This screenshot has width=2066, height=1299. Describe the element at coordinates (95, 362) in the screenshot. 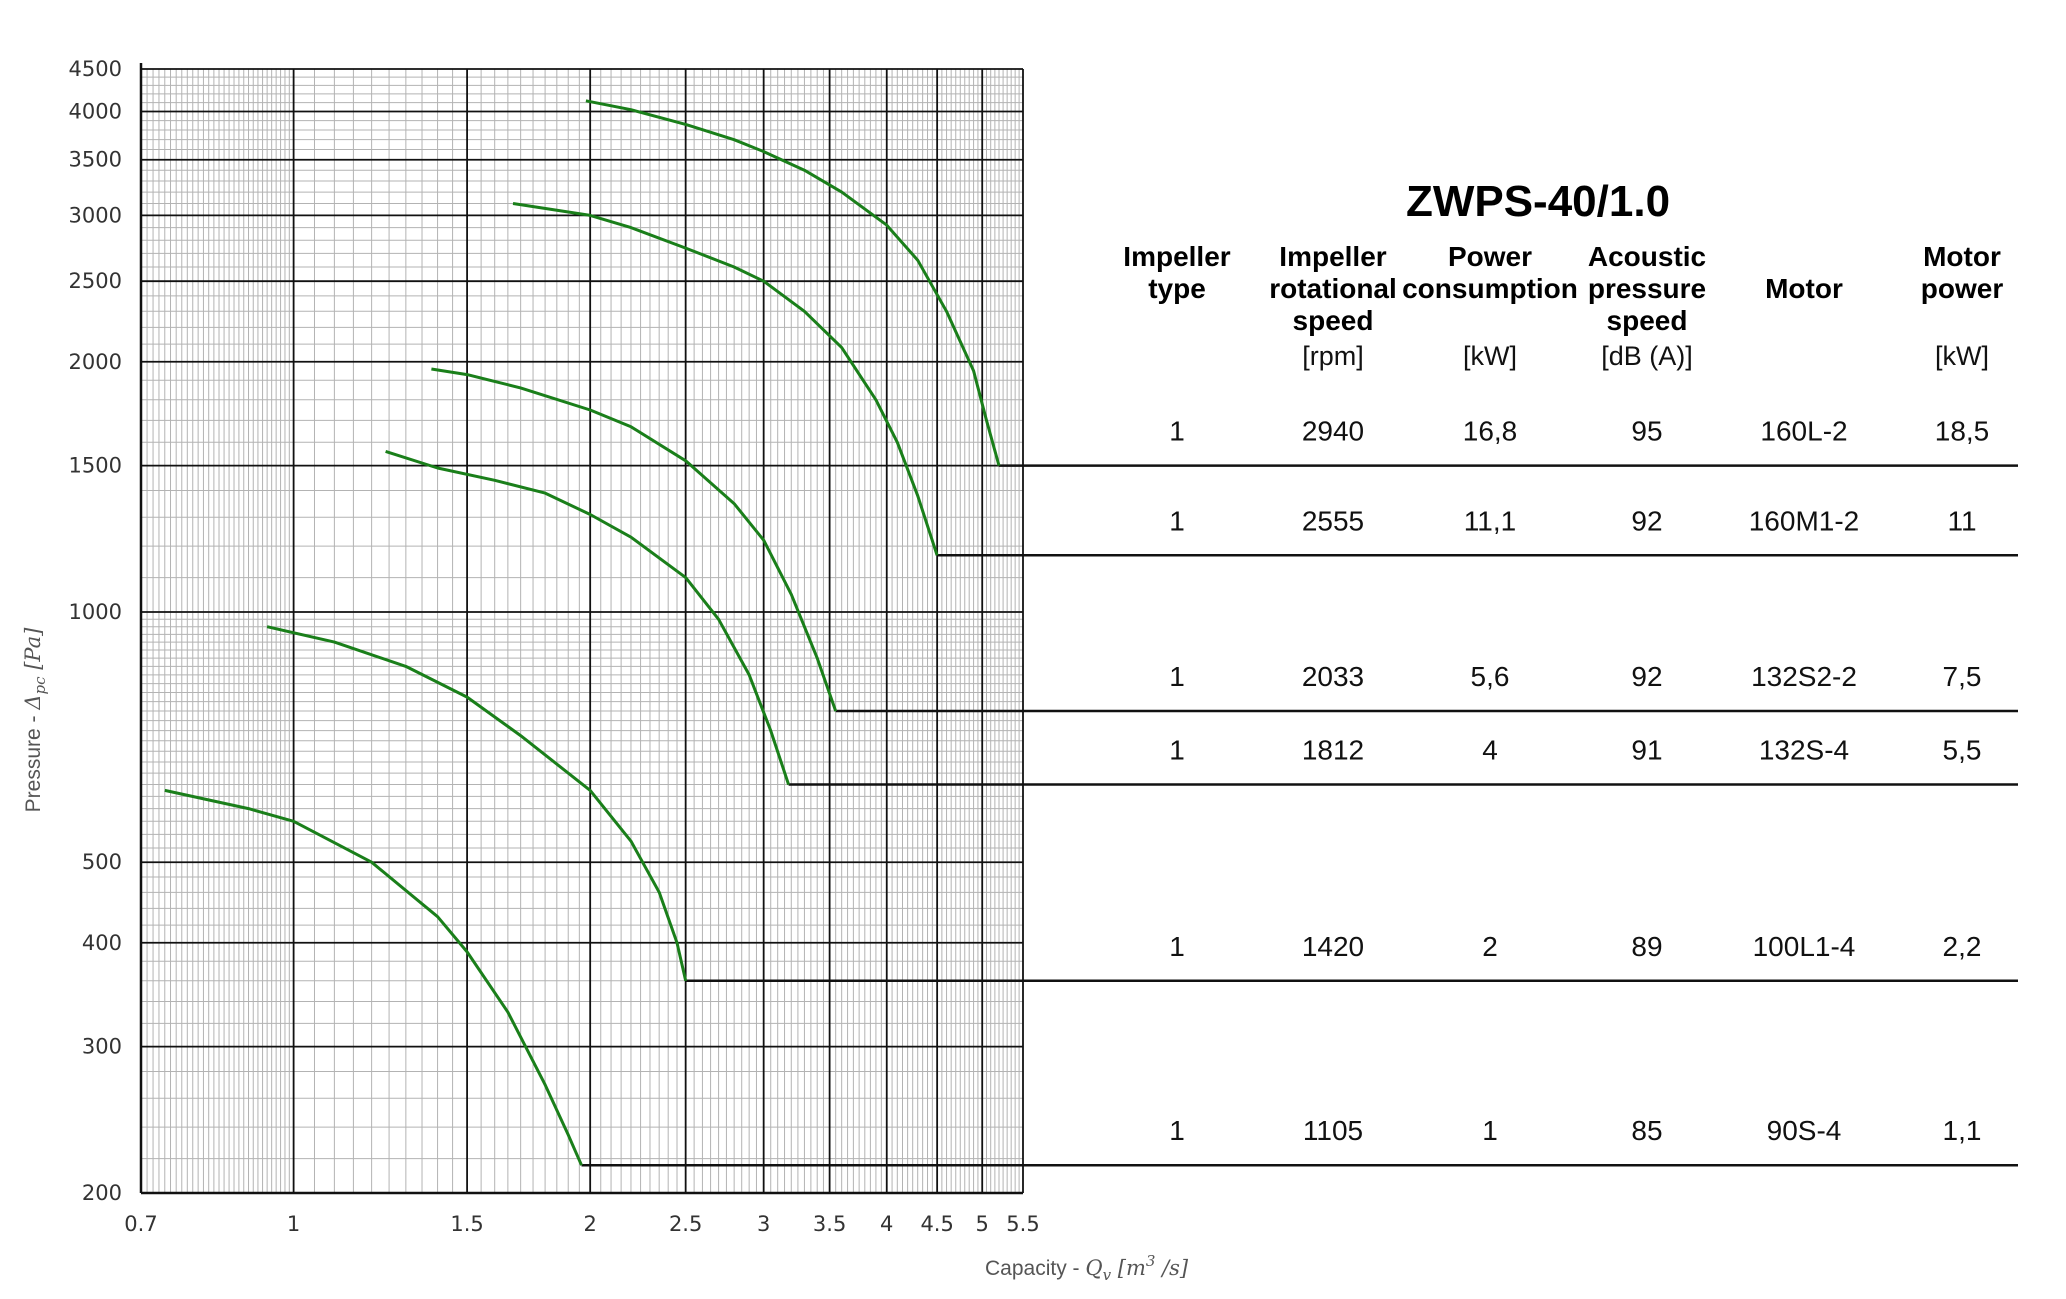

I see `y-tick-label: 2000` at that location.